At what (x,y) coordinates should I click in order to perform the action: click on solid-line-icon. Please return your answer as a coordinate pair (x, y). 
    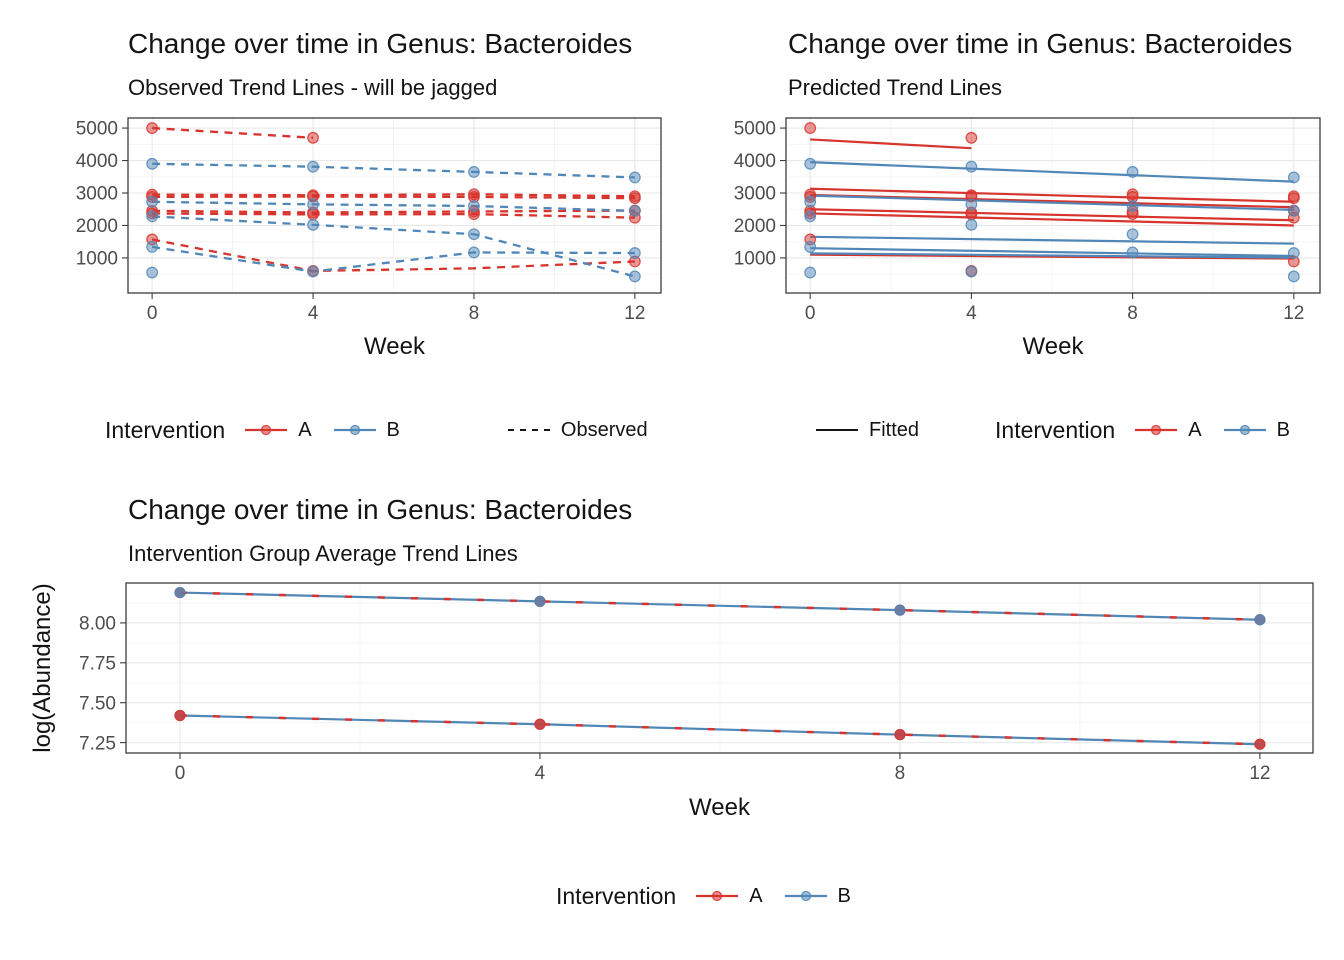
    Looking at the image, I should click on (837, 430).